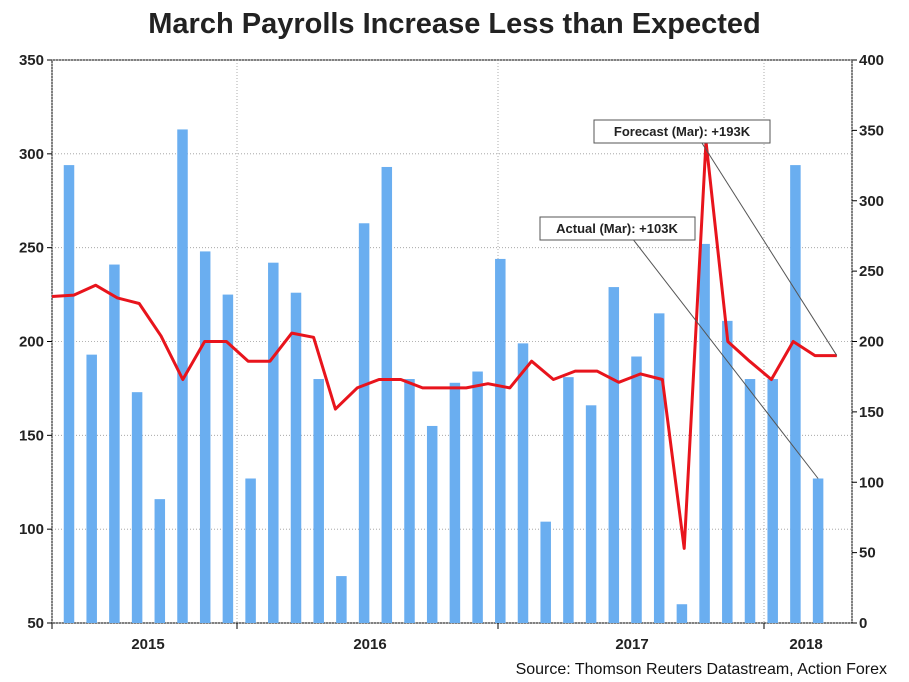 Image resolution: width=909 pixels, height=682 pixels. Describe the element at coordinates (871, 271) in the screenshot. I see `right-axis-label: 250` at that location.